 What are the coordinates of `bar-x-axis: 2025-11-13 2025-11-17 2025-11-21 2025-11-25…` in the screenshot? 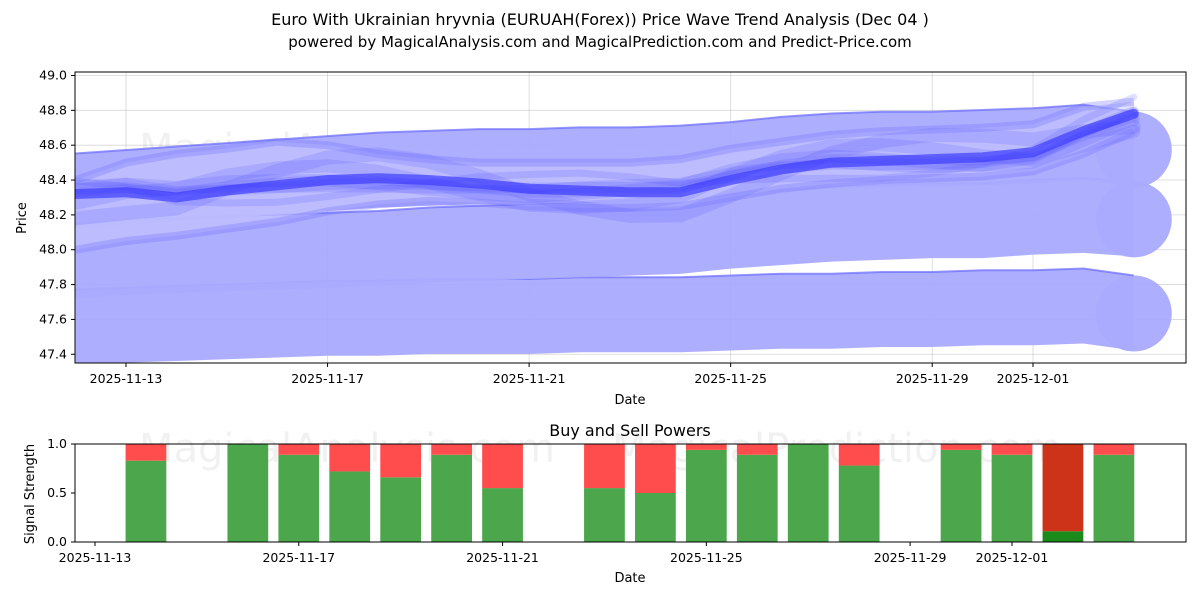 It's located at (554, 553).